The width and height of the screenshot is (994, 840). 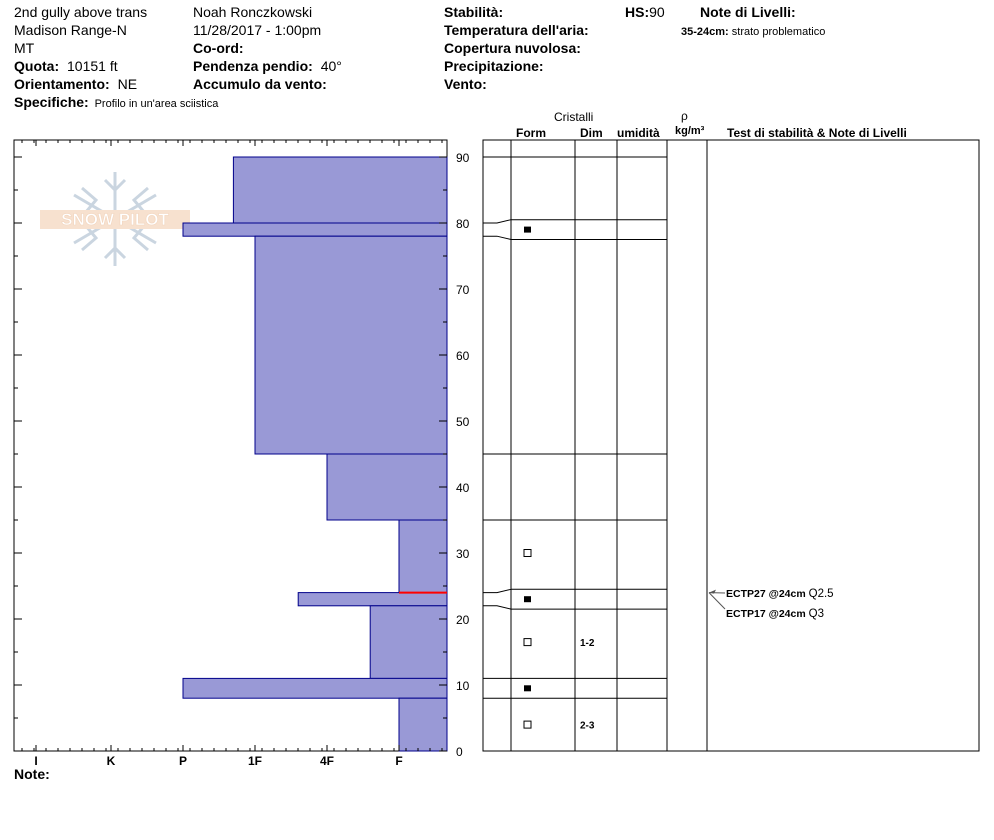 What do you see at coordinates (684, 116) in the screenshot?
I see `density-symbol-header: ρ` at bounding box center [684, 116].